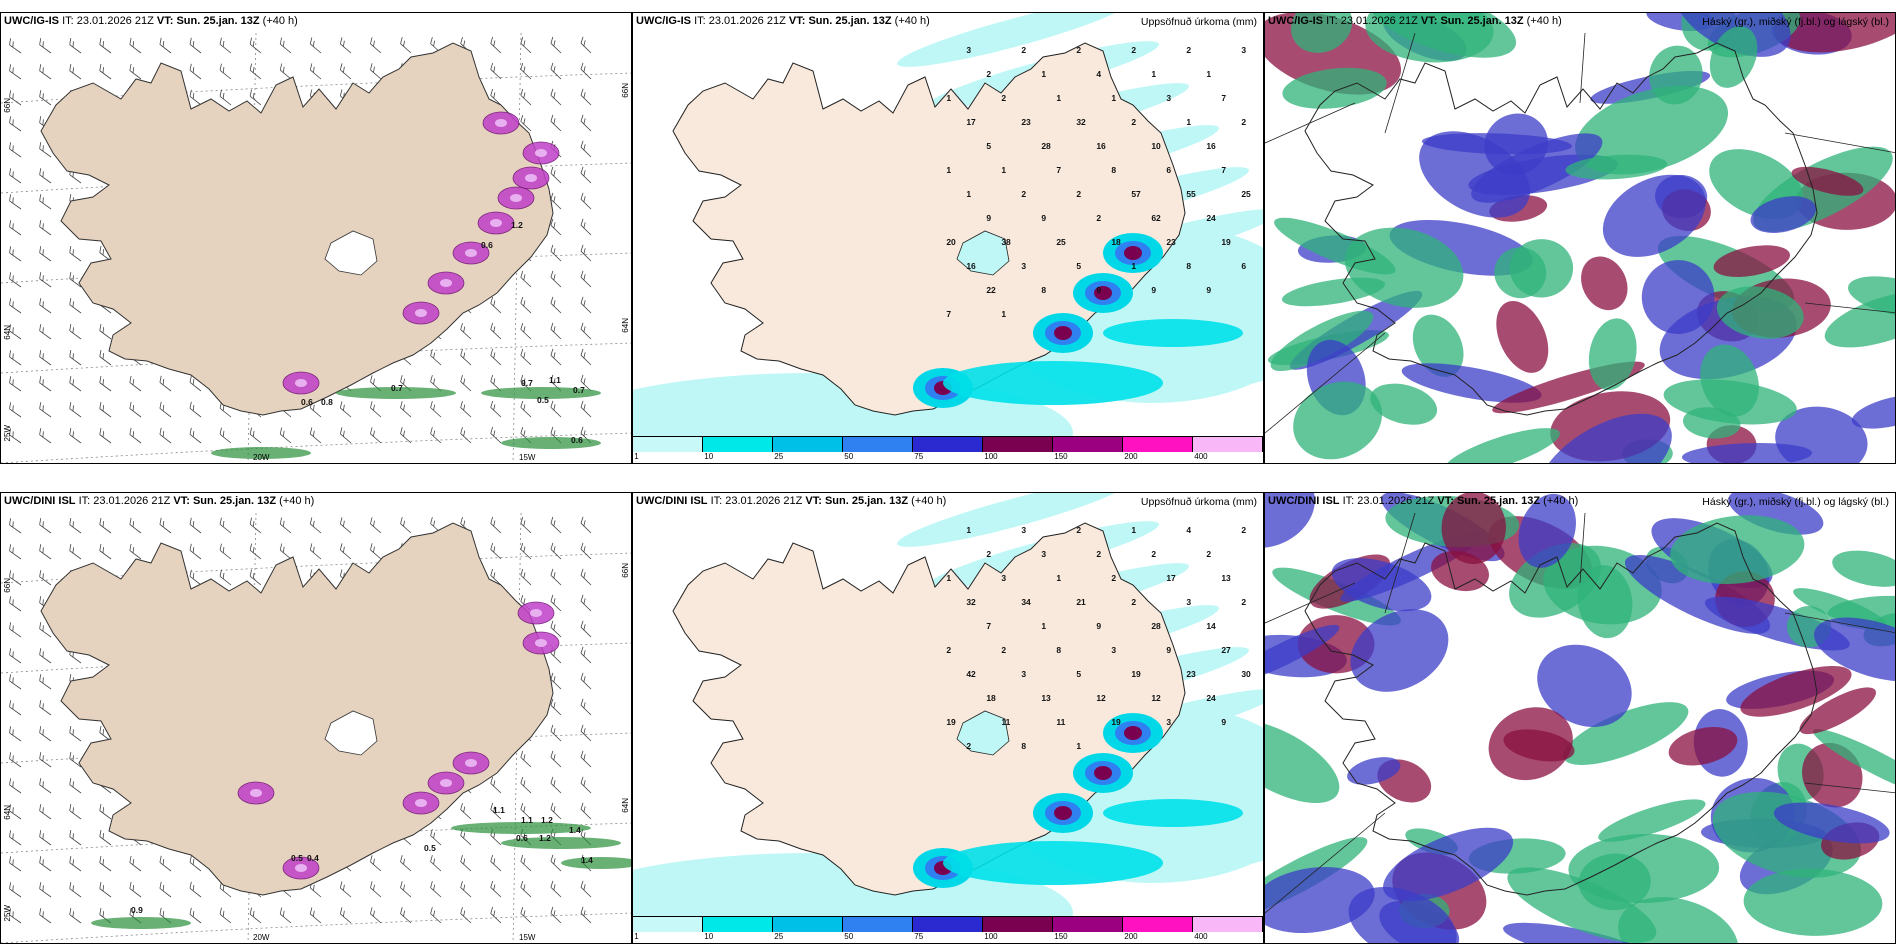  Describe the element at coordinates (297, 858) in the screenshot. I see `wind-value-label: 0.5` at that location.